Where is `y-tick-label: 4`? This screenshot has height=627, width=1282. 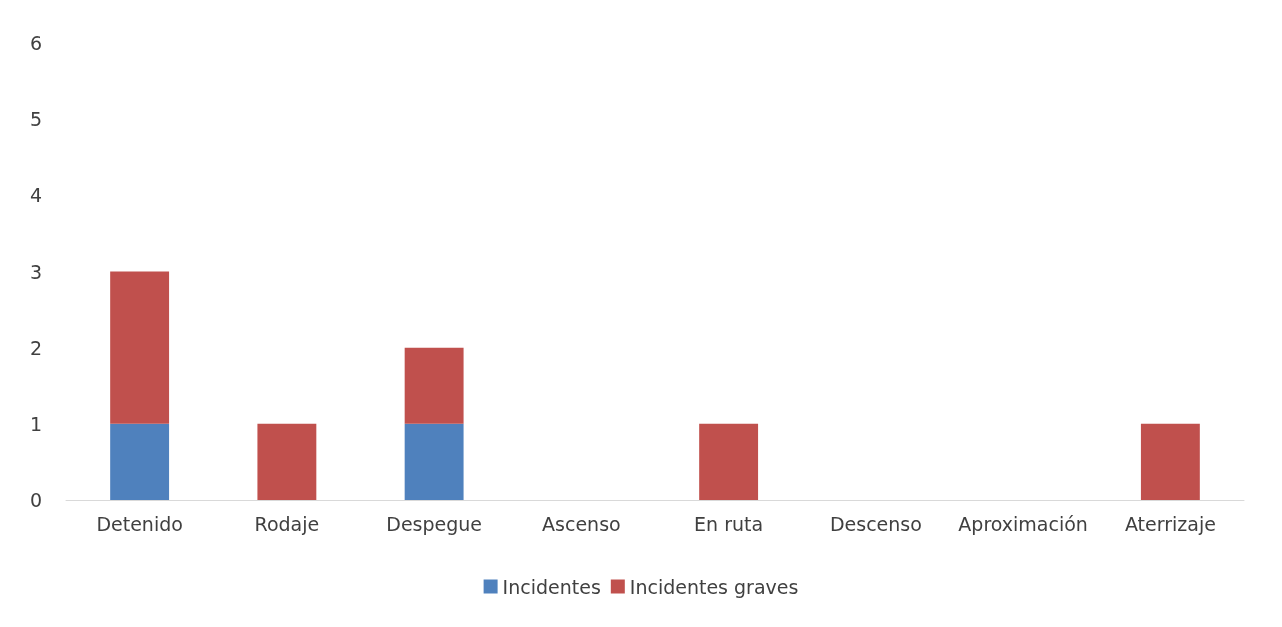
y-tick-label: 4 is located at coordinates (35, 195).